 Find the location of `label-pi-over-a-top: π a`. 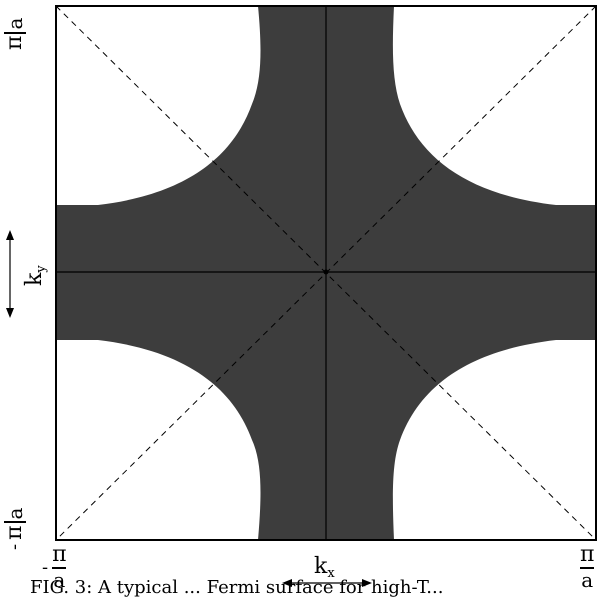

label-pi-over-a-top: π a is located at coordinates (16, 25).